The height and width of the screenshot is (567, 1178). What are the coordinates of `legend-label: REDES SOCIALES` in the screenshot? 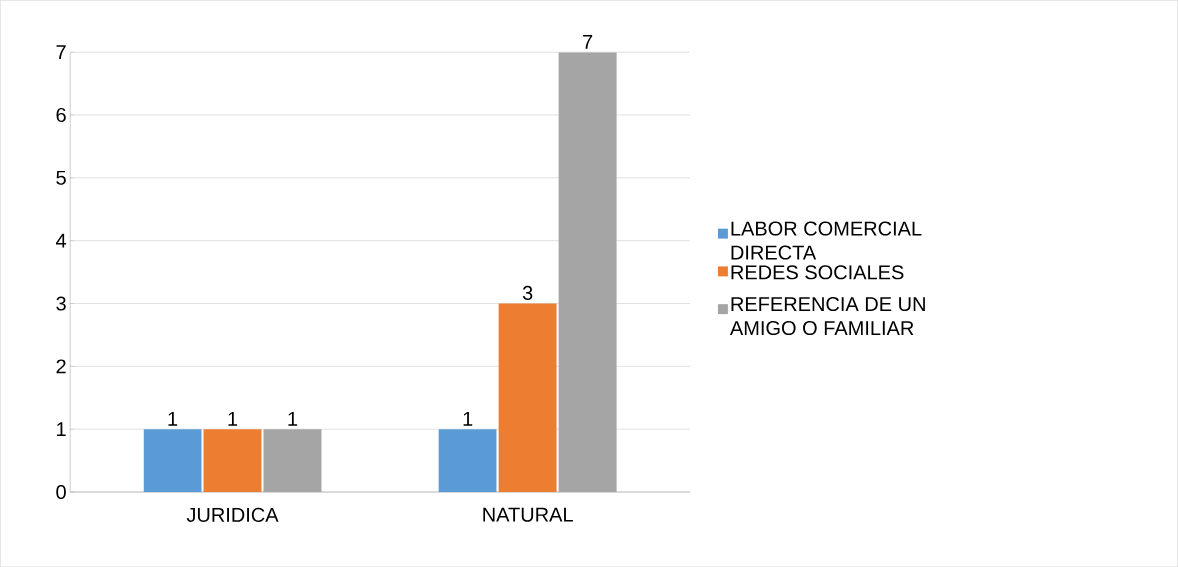 It's located at (817, 272).